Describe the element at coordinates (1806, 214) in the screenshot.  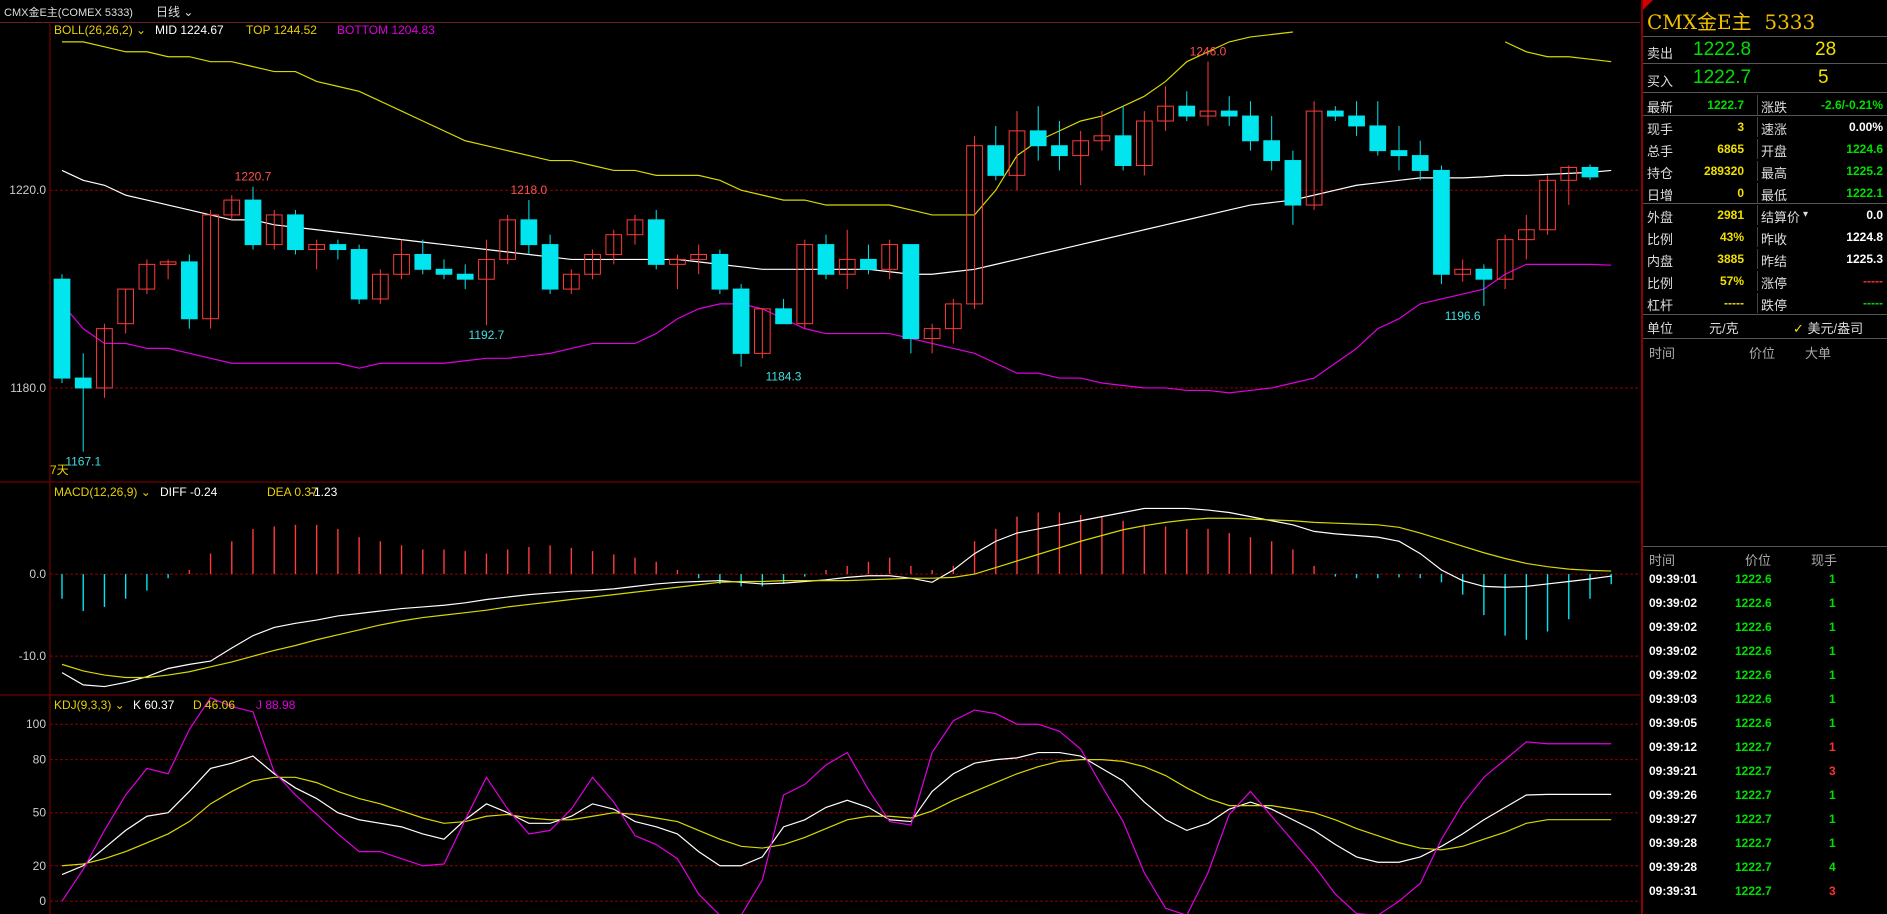
I see `dropdown-icon: ▾` at that location.